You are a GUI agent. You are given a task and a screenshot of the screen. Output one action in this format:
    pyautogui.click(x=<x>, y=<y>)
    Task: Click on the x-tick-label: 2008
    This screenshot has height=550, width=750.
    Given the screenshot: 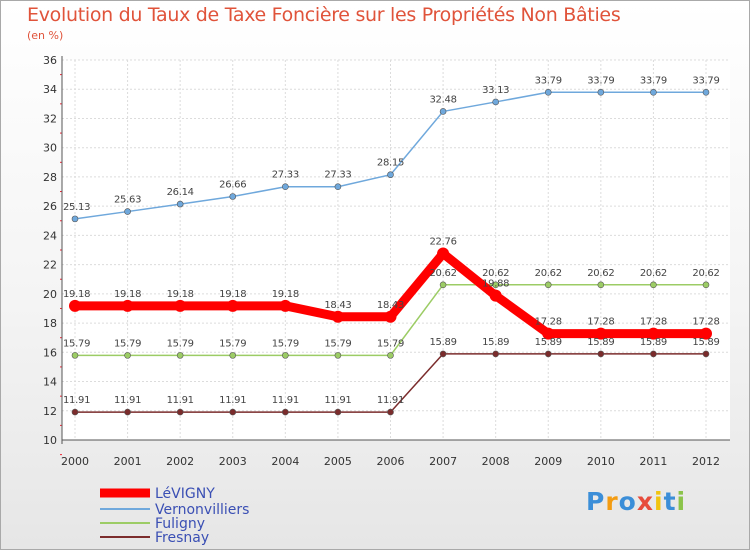 What is the action you would take?
    pyautogui.click(x=496, y=461)
    